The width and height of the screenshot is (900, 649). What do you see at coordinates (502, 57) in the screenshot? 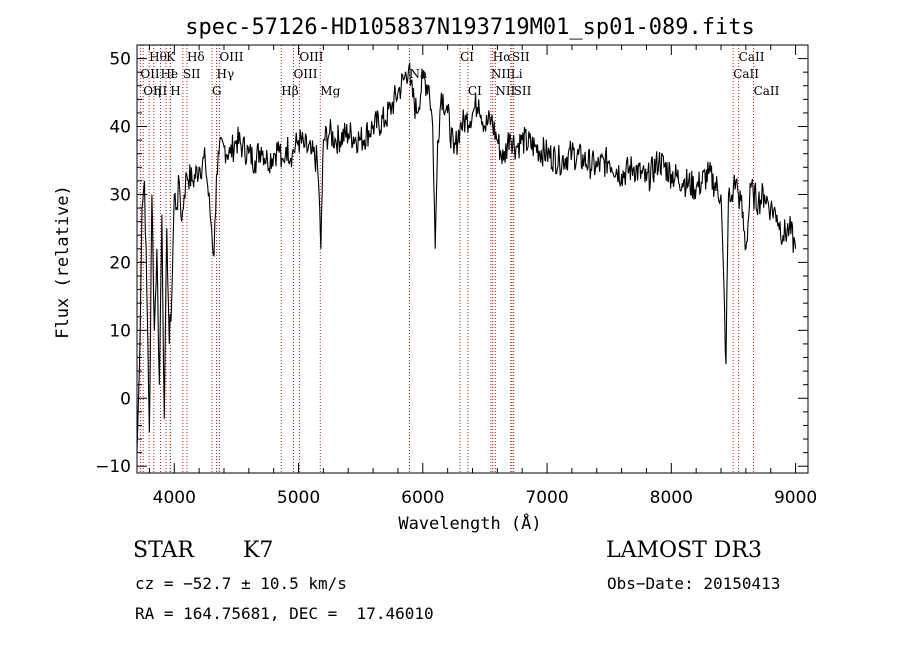
I see `spectral-line-label: Hα` at bounding box center [502, 57].